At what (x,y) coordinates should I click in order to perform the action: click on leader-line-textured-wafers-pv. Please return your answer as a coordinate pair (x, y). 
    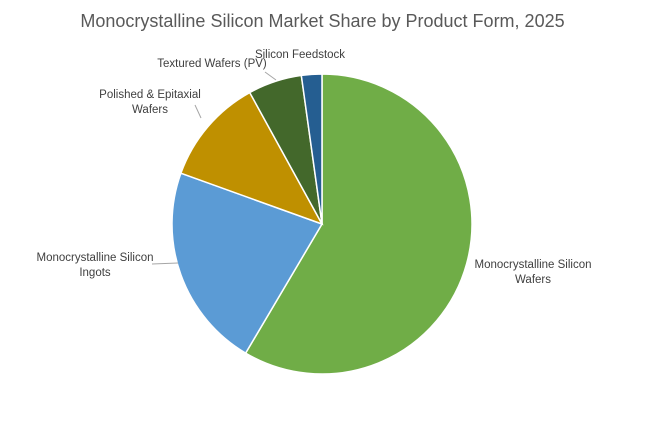
    Looking at the image, I should click on (270, 76).